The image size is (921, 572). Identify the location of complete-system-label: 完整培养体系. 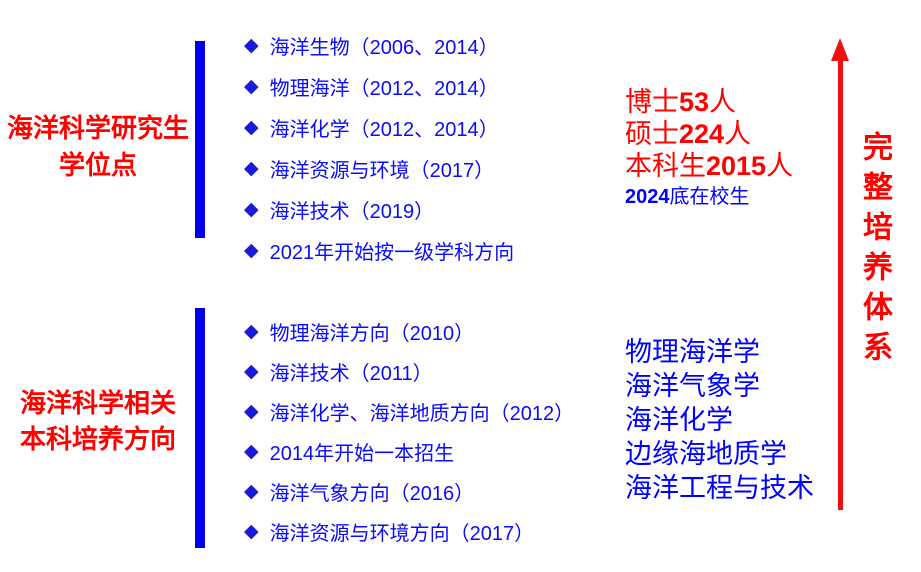
(874, 251).